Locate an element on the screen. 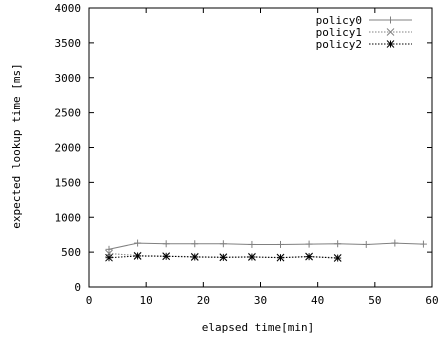  y-tick-label: 2000 is located at coordinates (68, 148).